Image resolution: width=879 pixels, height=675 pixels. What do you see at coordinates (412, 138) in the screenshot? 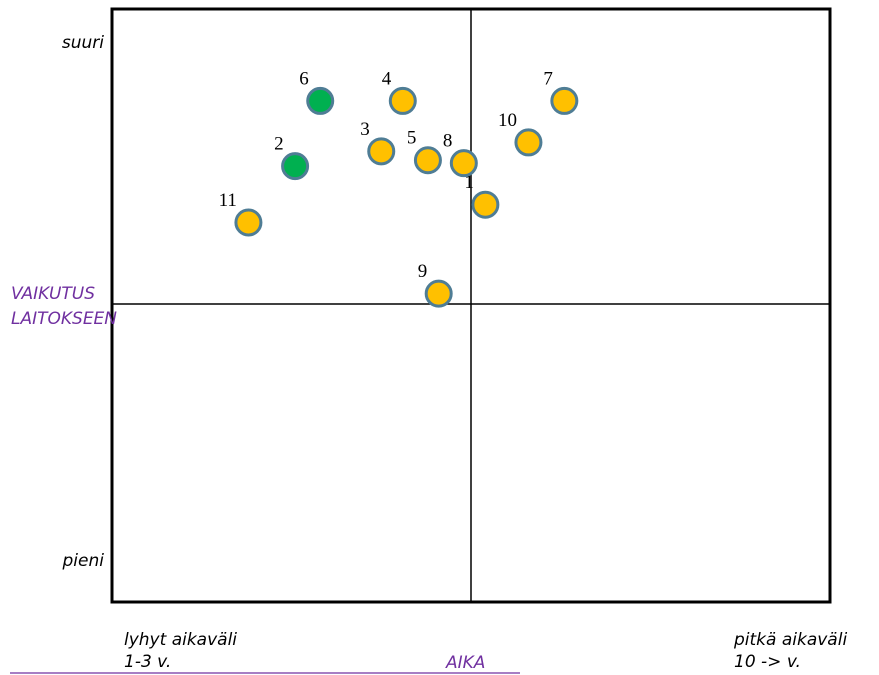
I see `data-point-label-5: 5` at bounding box center [412, 138].